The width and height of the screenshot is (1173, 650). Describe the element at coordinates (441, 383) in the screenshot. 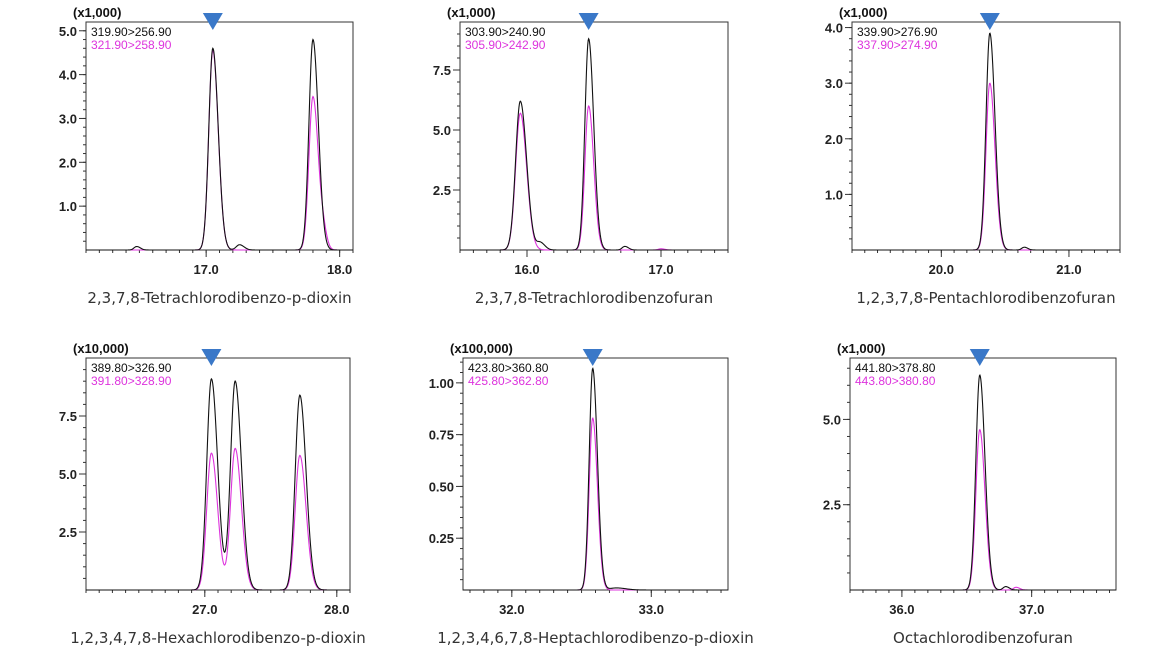

I see `y-tick-label: 1.00` at that location.